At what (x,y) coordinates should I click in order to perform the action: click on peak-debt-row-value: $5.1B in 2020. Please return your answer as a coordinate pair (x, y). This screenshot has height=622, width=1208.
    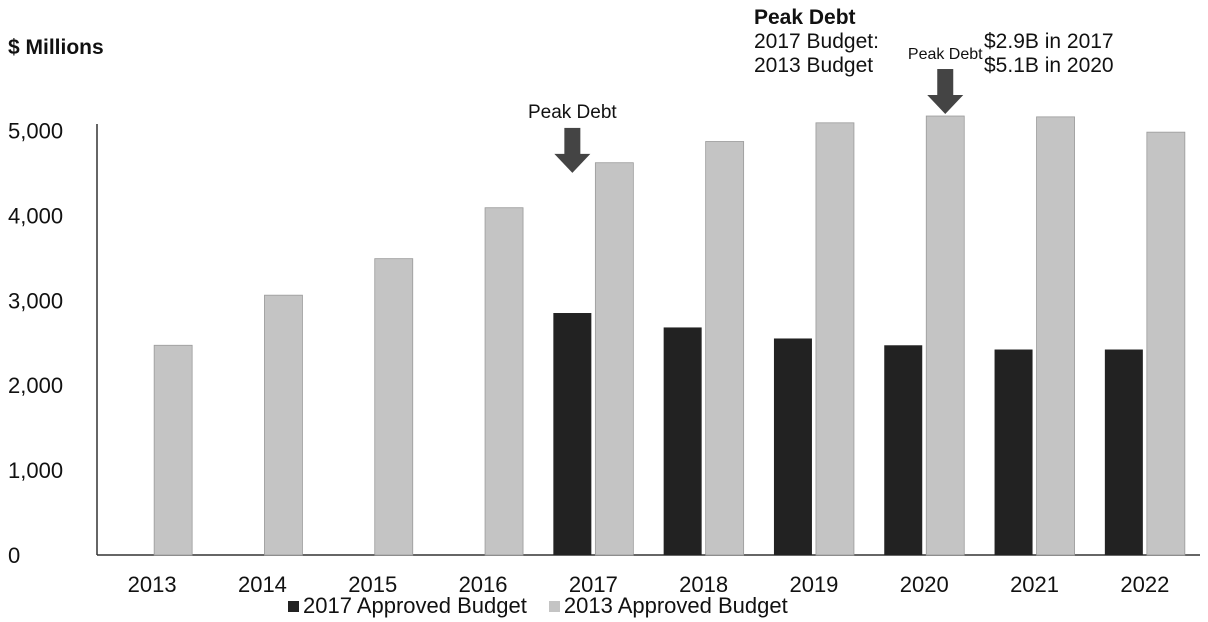
    Looking at the image, I should click on (1049, 65).